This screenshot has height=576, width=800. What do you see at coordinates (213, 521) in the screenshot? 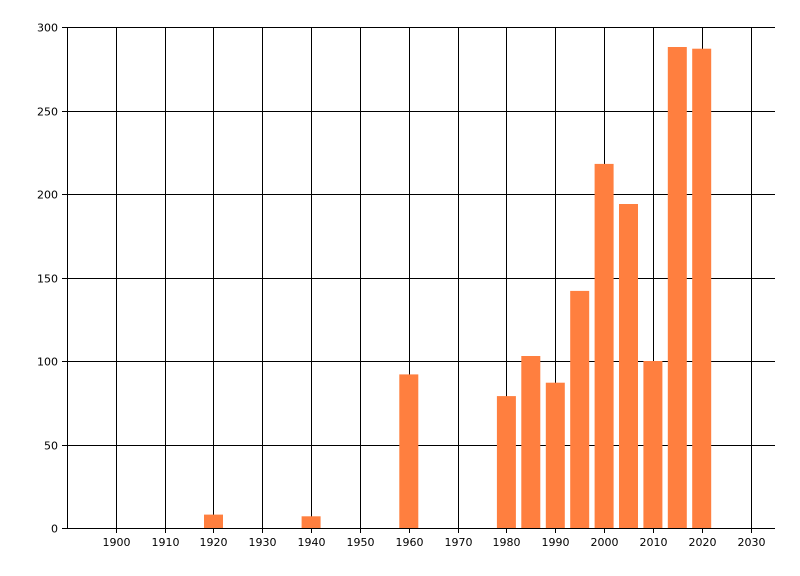
I see `bar-1920` at bounding box center [213, 521].